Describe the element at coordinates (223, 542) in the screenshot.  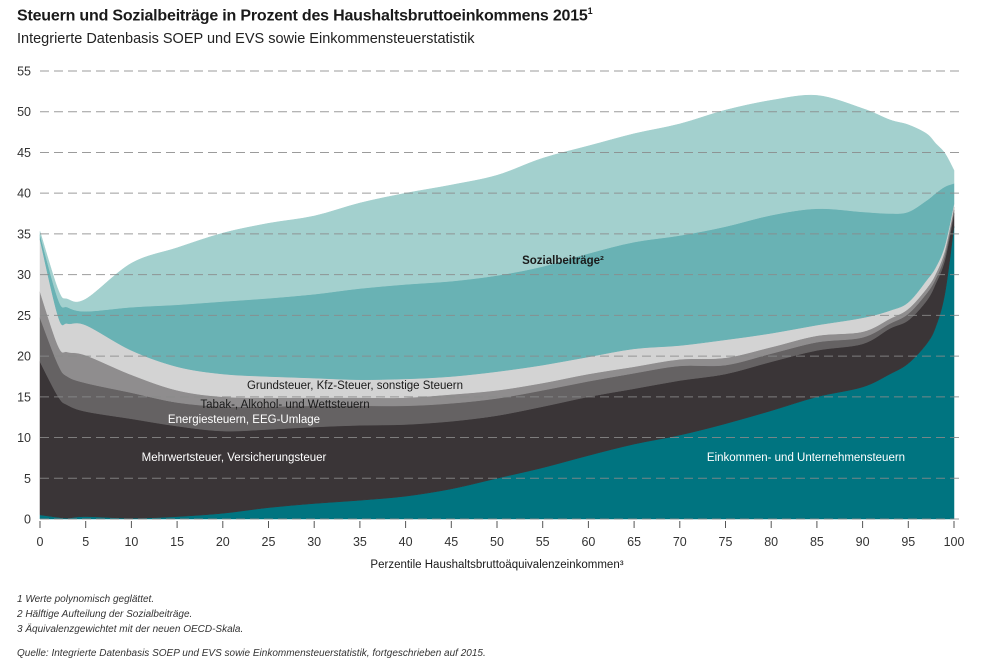
I see `x-tick-label: 20` at that location.